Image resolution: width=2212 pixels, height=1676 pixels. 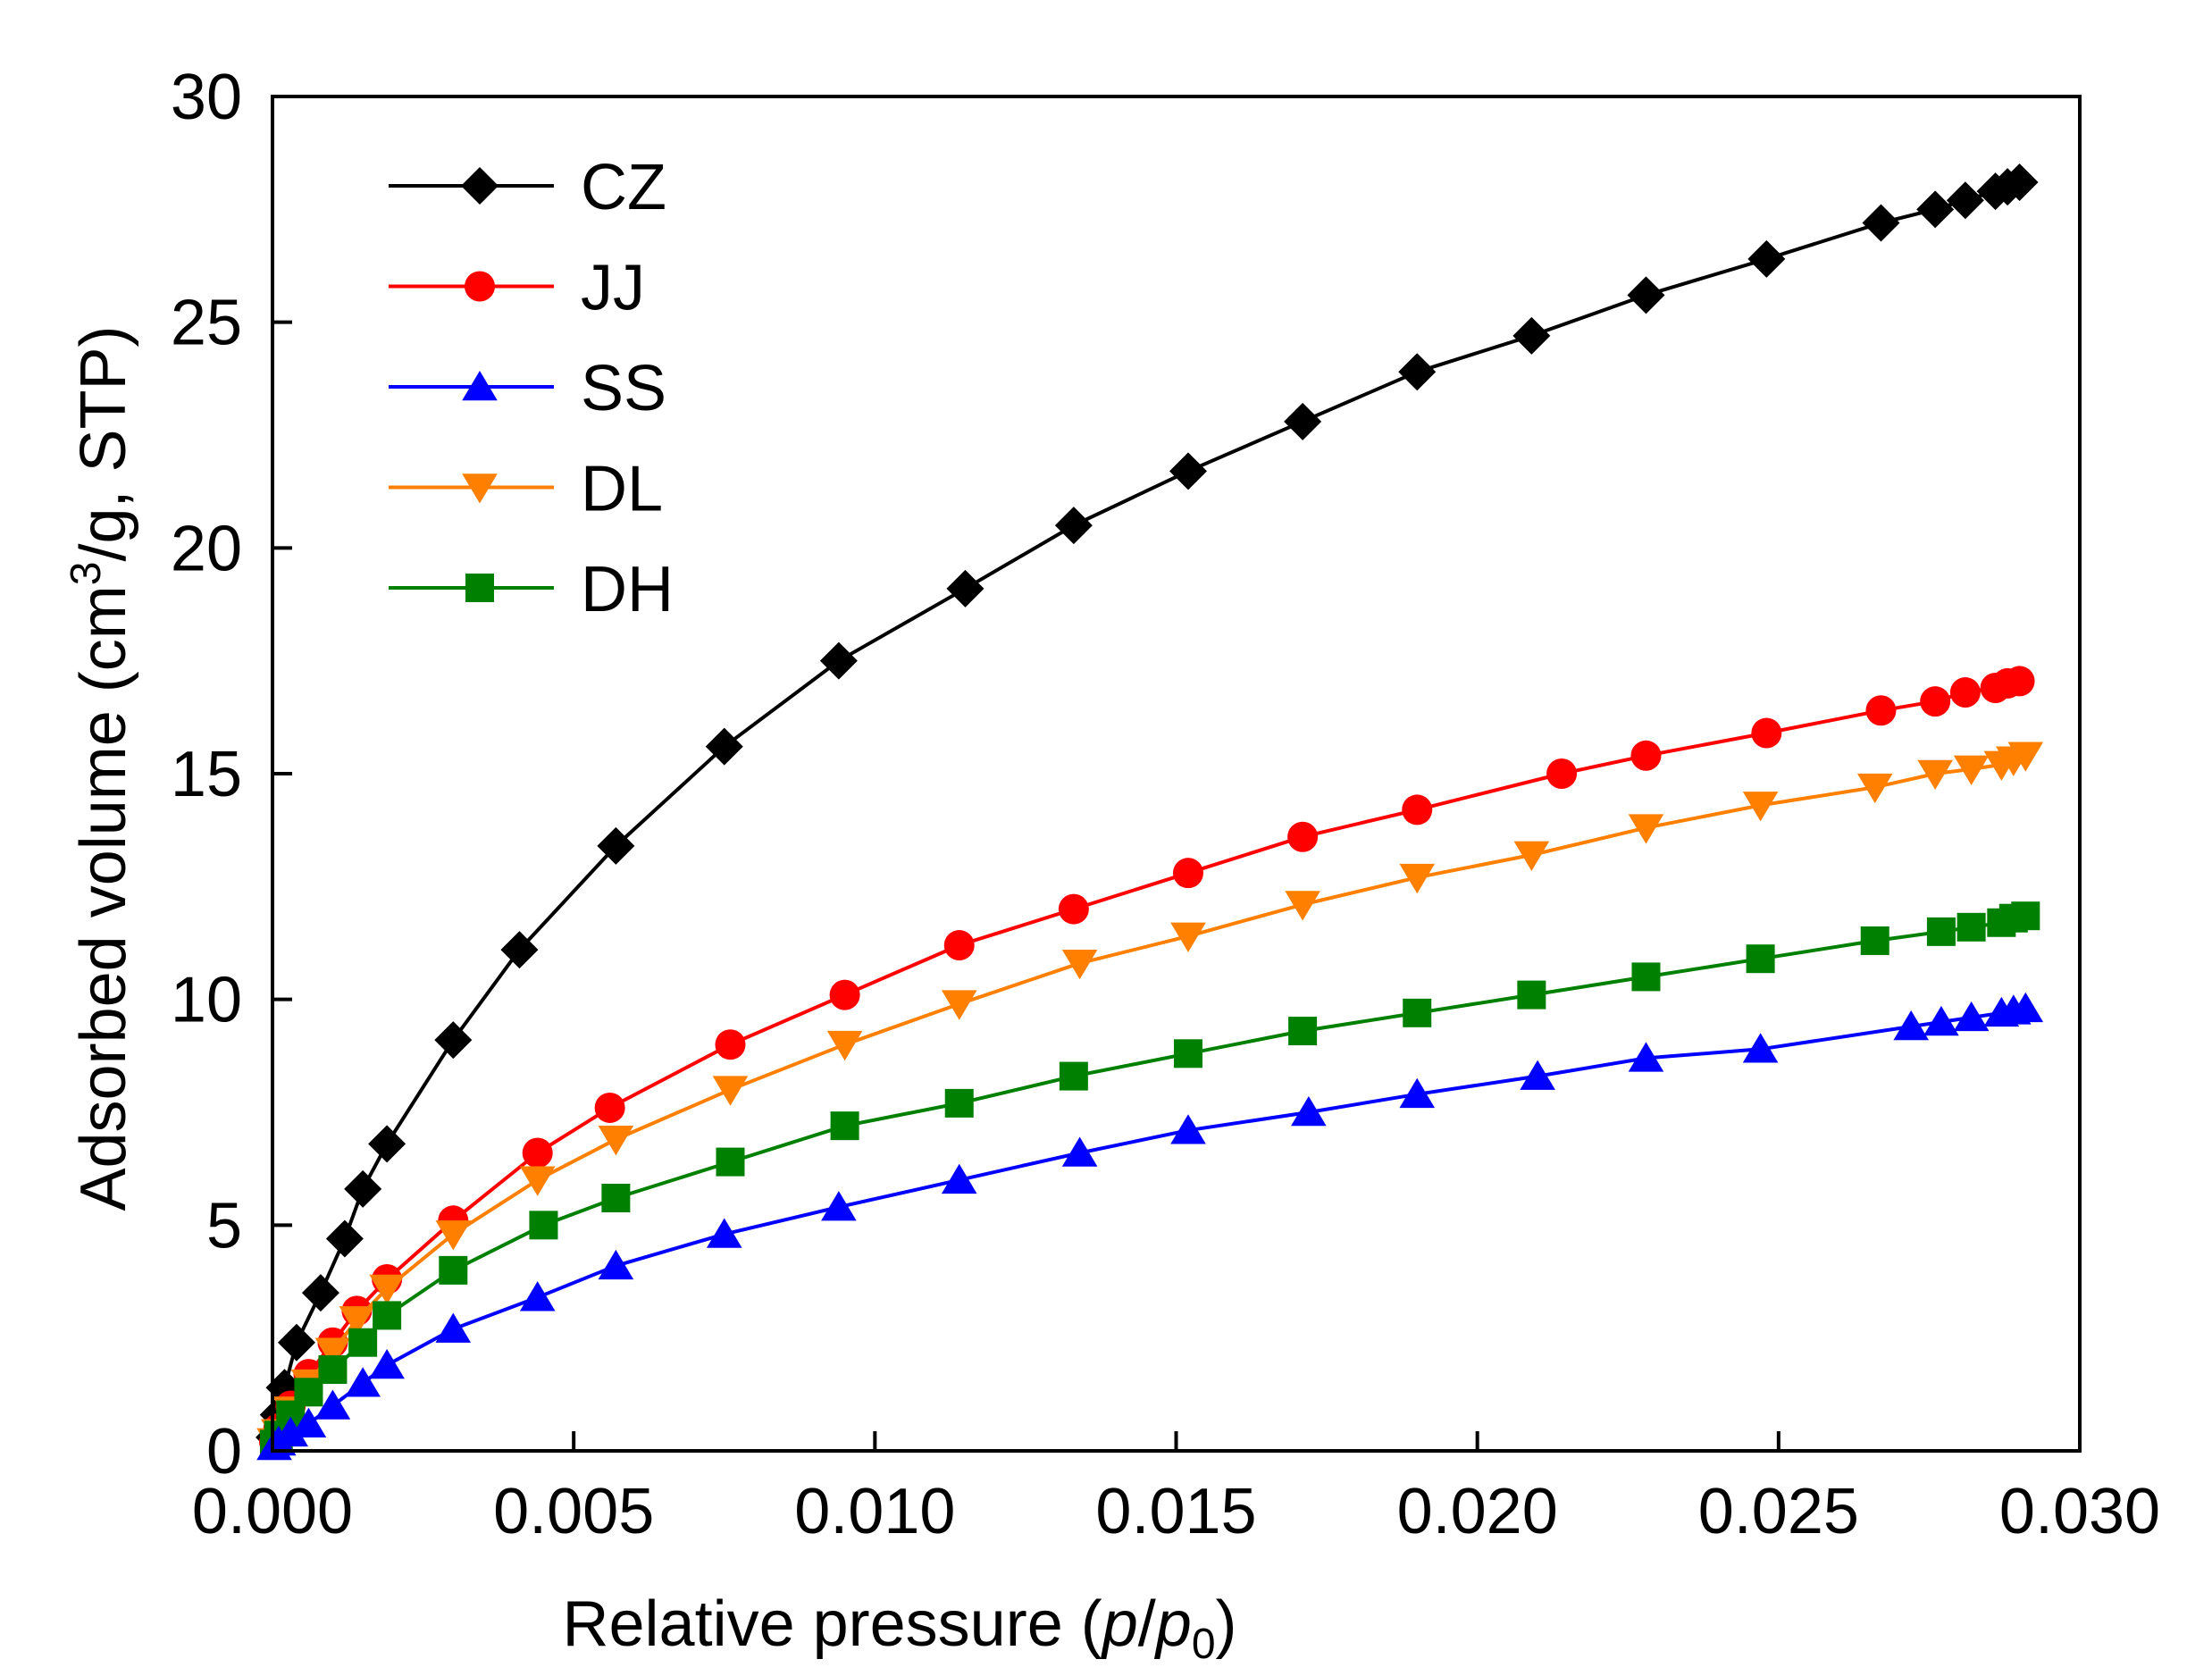 I want to click on y-axis-title: Adsorbed volume (cm3/g, STP), so click(x=101, y=768).